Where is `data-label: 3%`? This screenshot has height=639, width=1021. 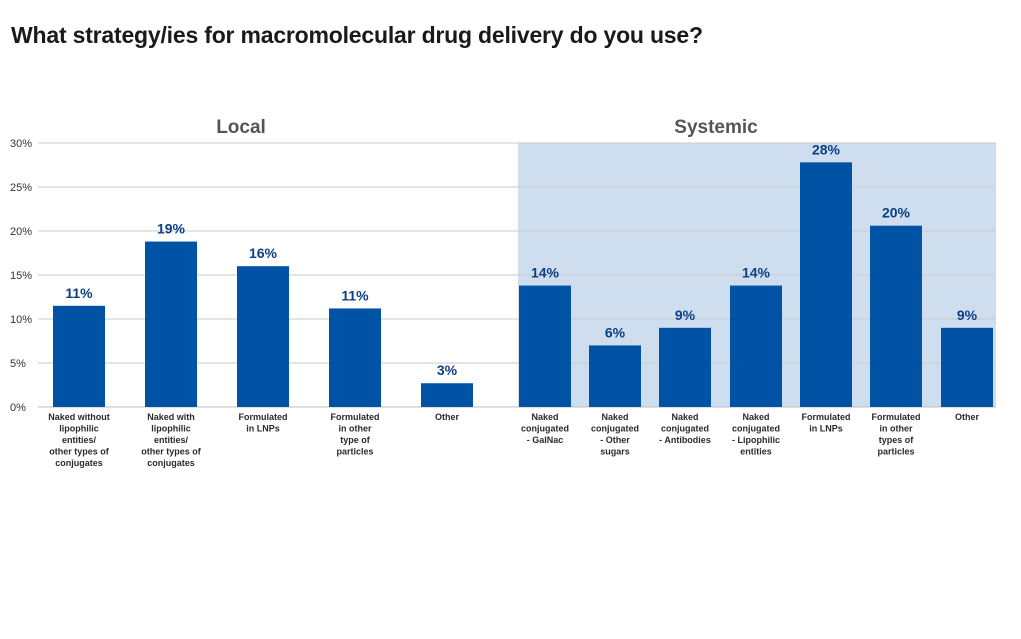 data-label: 3% is located at coordinates (447, 370).